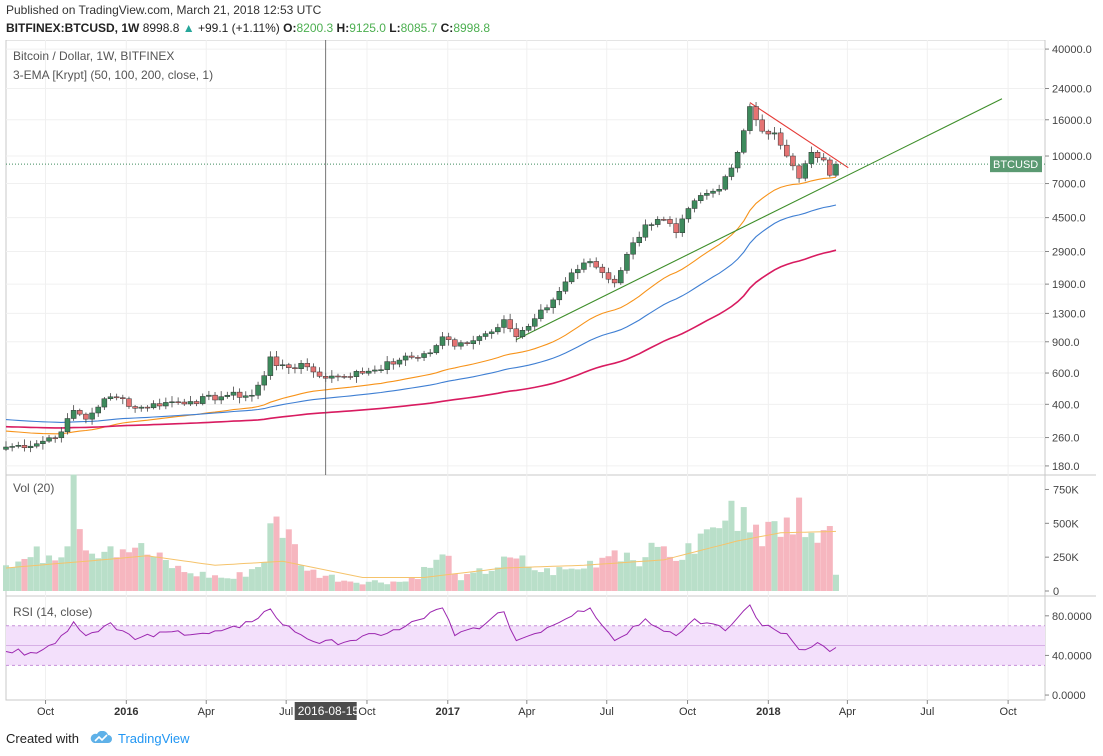 Image resolution: width=1103 pixels, height=756 pixels. I want to click on high-label: H:, so click(343, 28).